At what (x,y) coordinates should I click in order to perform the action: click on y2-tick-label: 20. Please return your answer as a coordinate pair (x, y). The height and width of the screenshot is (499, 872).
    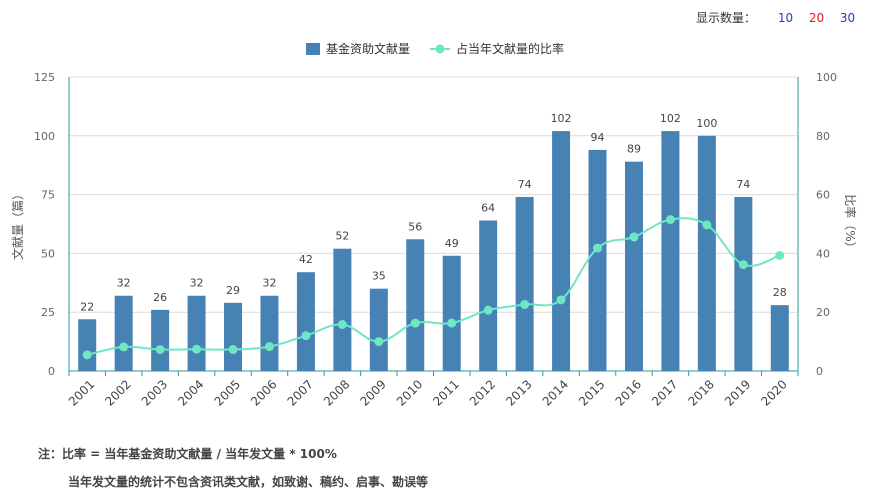
    Looking at the image, I should click on (823, 312).